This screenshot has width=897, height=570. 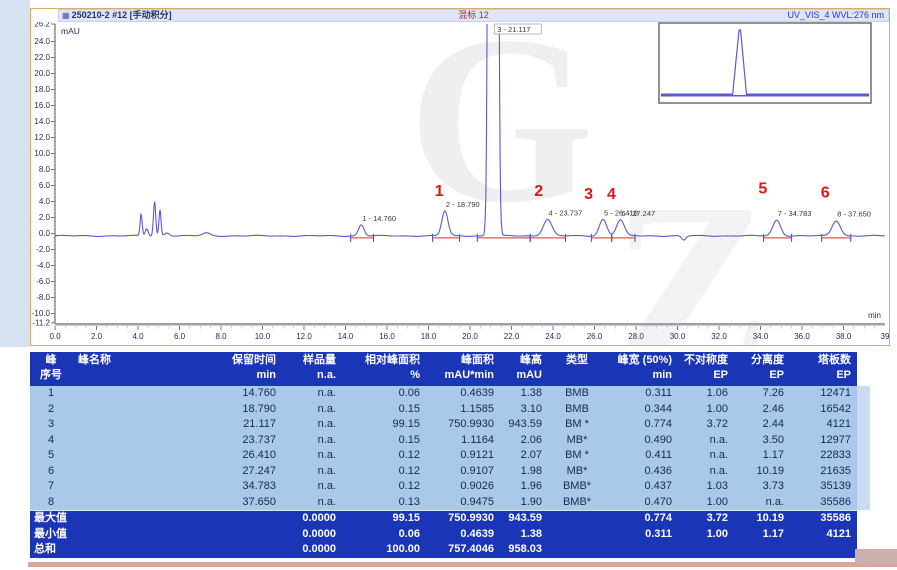 I want to click on peak-cell: 18.790, so click(x=244, y=409).